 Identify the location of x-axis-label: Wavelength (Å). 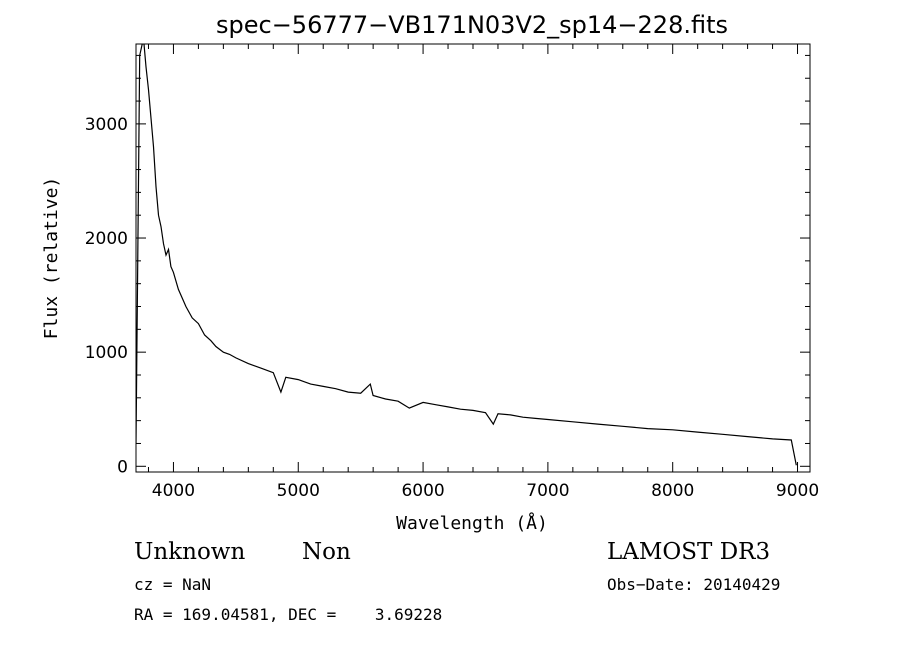
(472, 523).